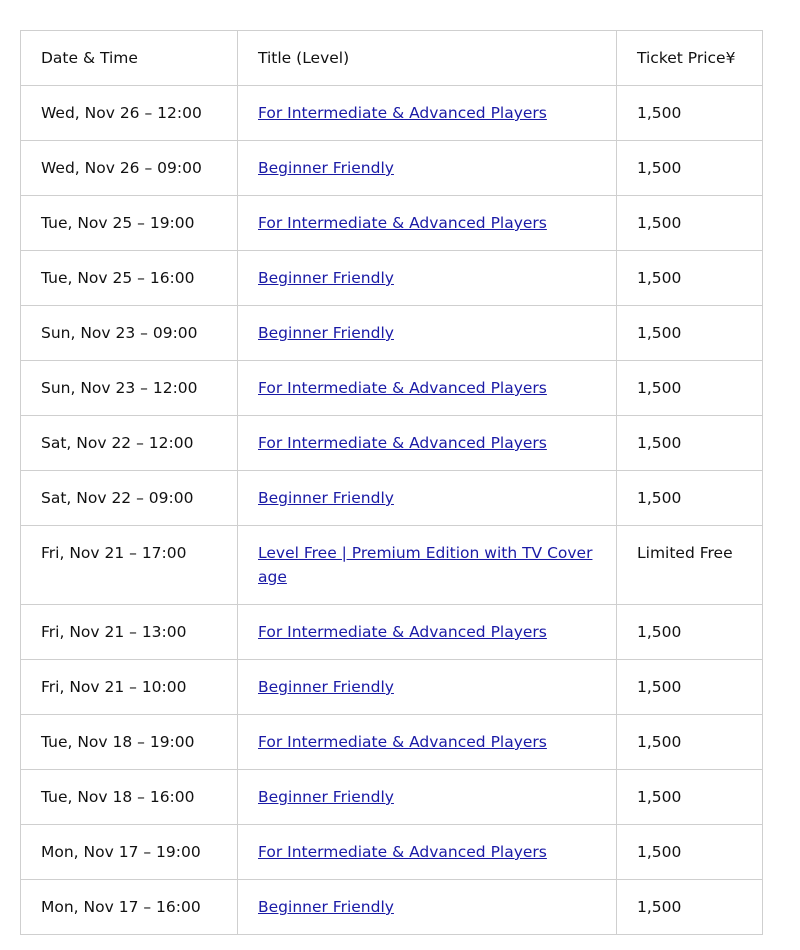 This screenshot has width=800, height=950. Describe the element at coordinates (129, 113) in the screenshot. I see `cell-datetime: Wed, Nov 26 – 12:00` at that location.